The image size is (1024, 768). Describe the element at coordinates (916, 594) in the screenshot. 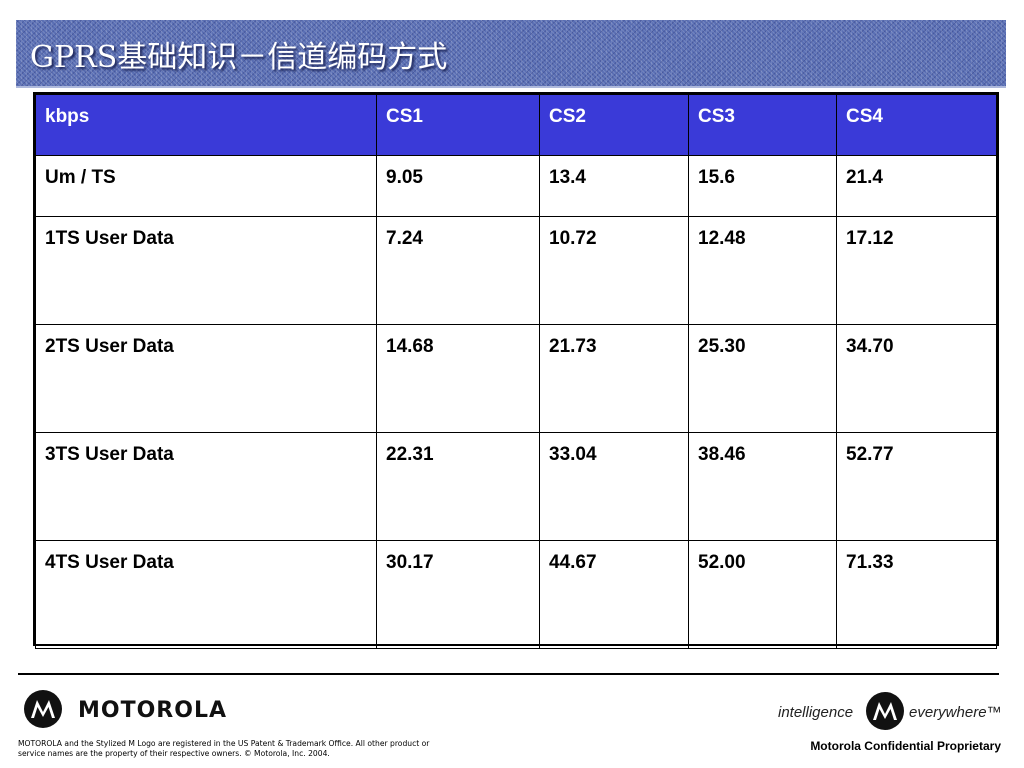

I see `table-cell: 71.33` at that location.